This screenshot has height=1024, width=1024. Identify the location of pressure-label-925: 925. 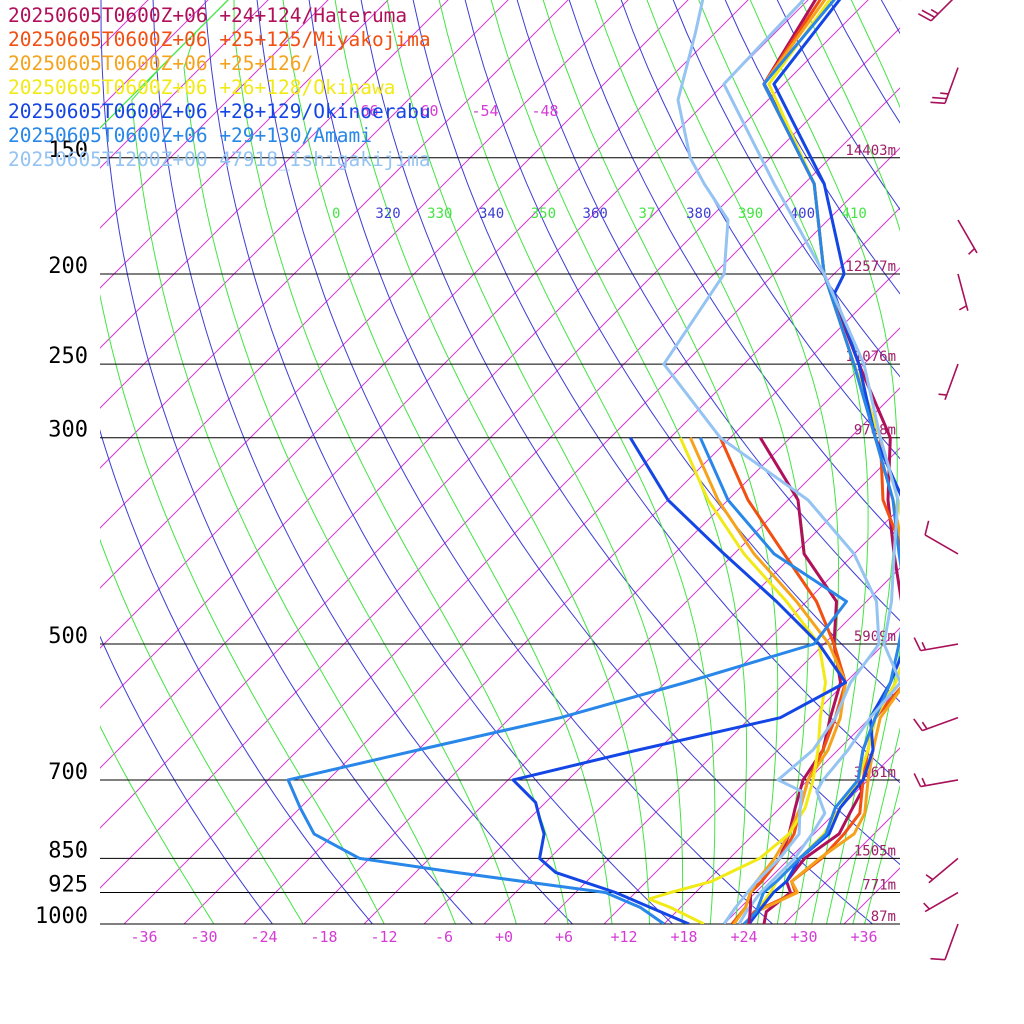
(68, 885).